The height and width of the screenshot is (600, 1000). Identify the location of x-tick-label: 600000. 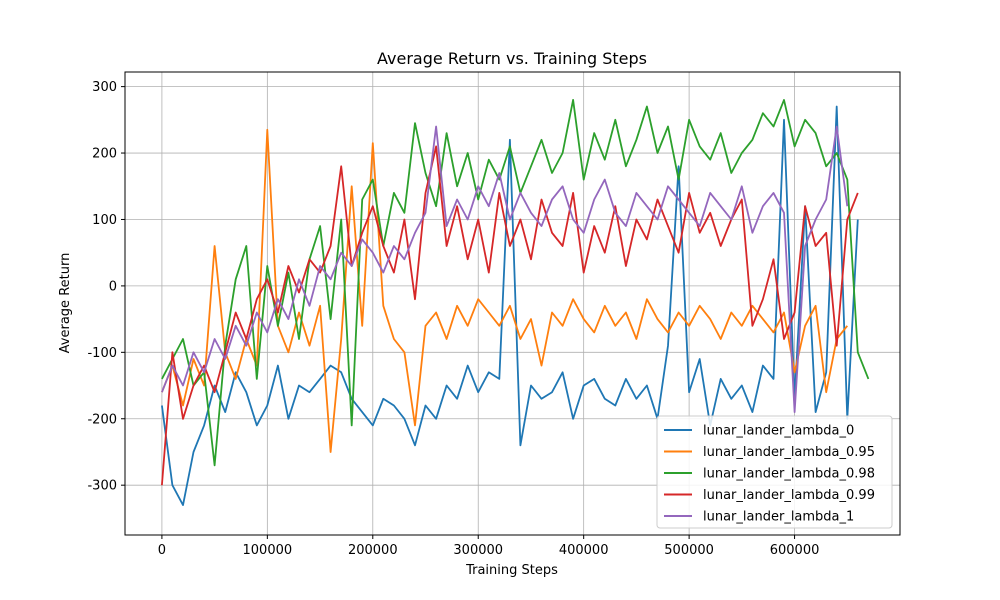
(795, 550).